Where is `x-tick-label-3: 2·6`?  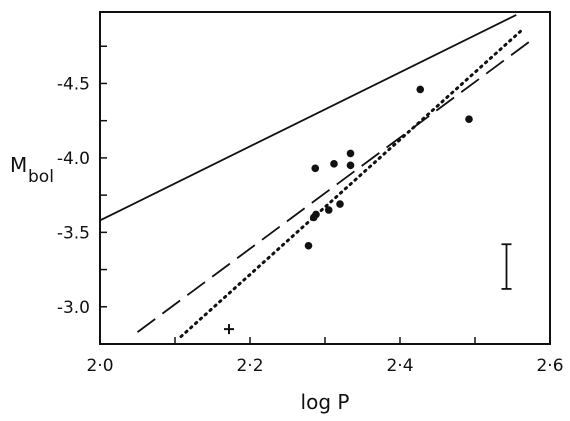
x-tick-label-3: 2·6 is located at coordinates (549, 366).